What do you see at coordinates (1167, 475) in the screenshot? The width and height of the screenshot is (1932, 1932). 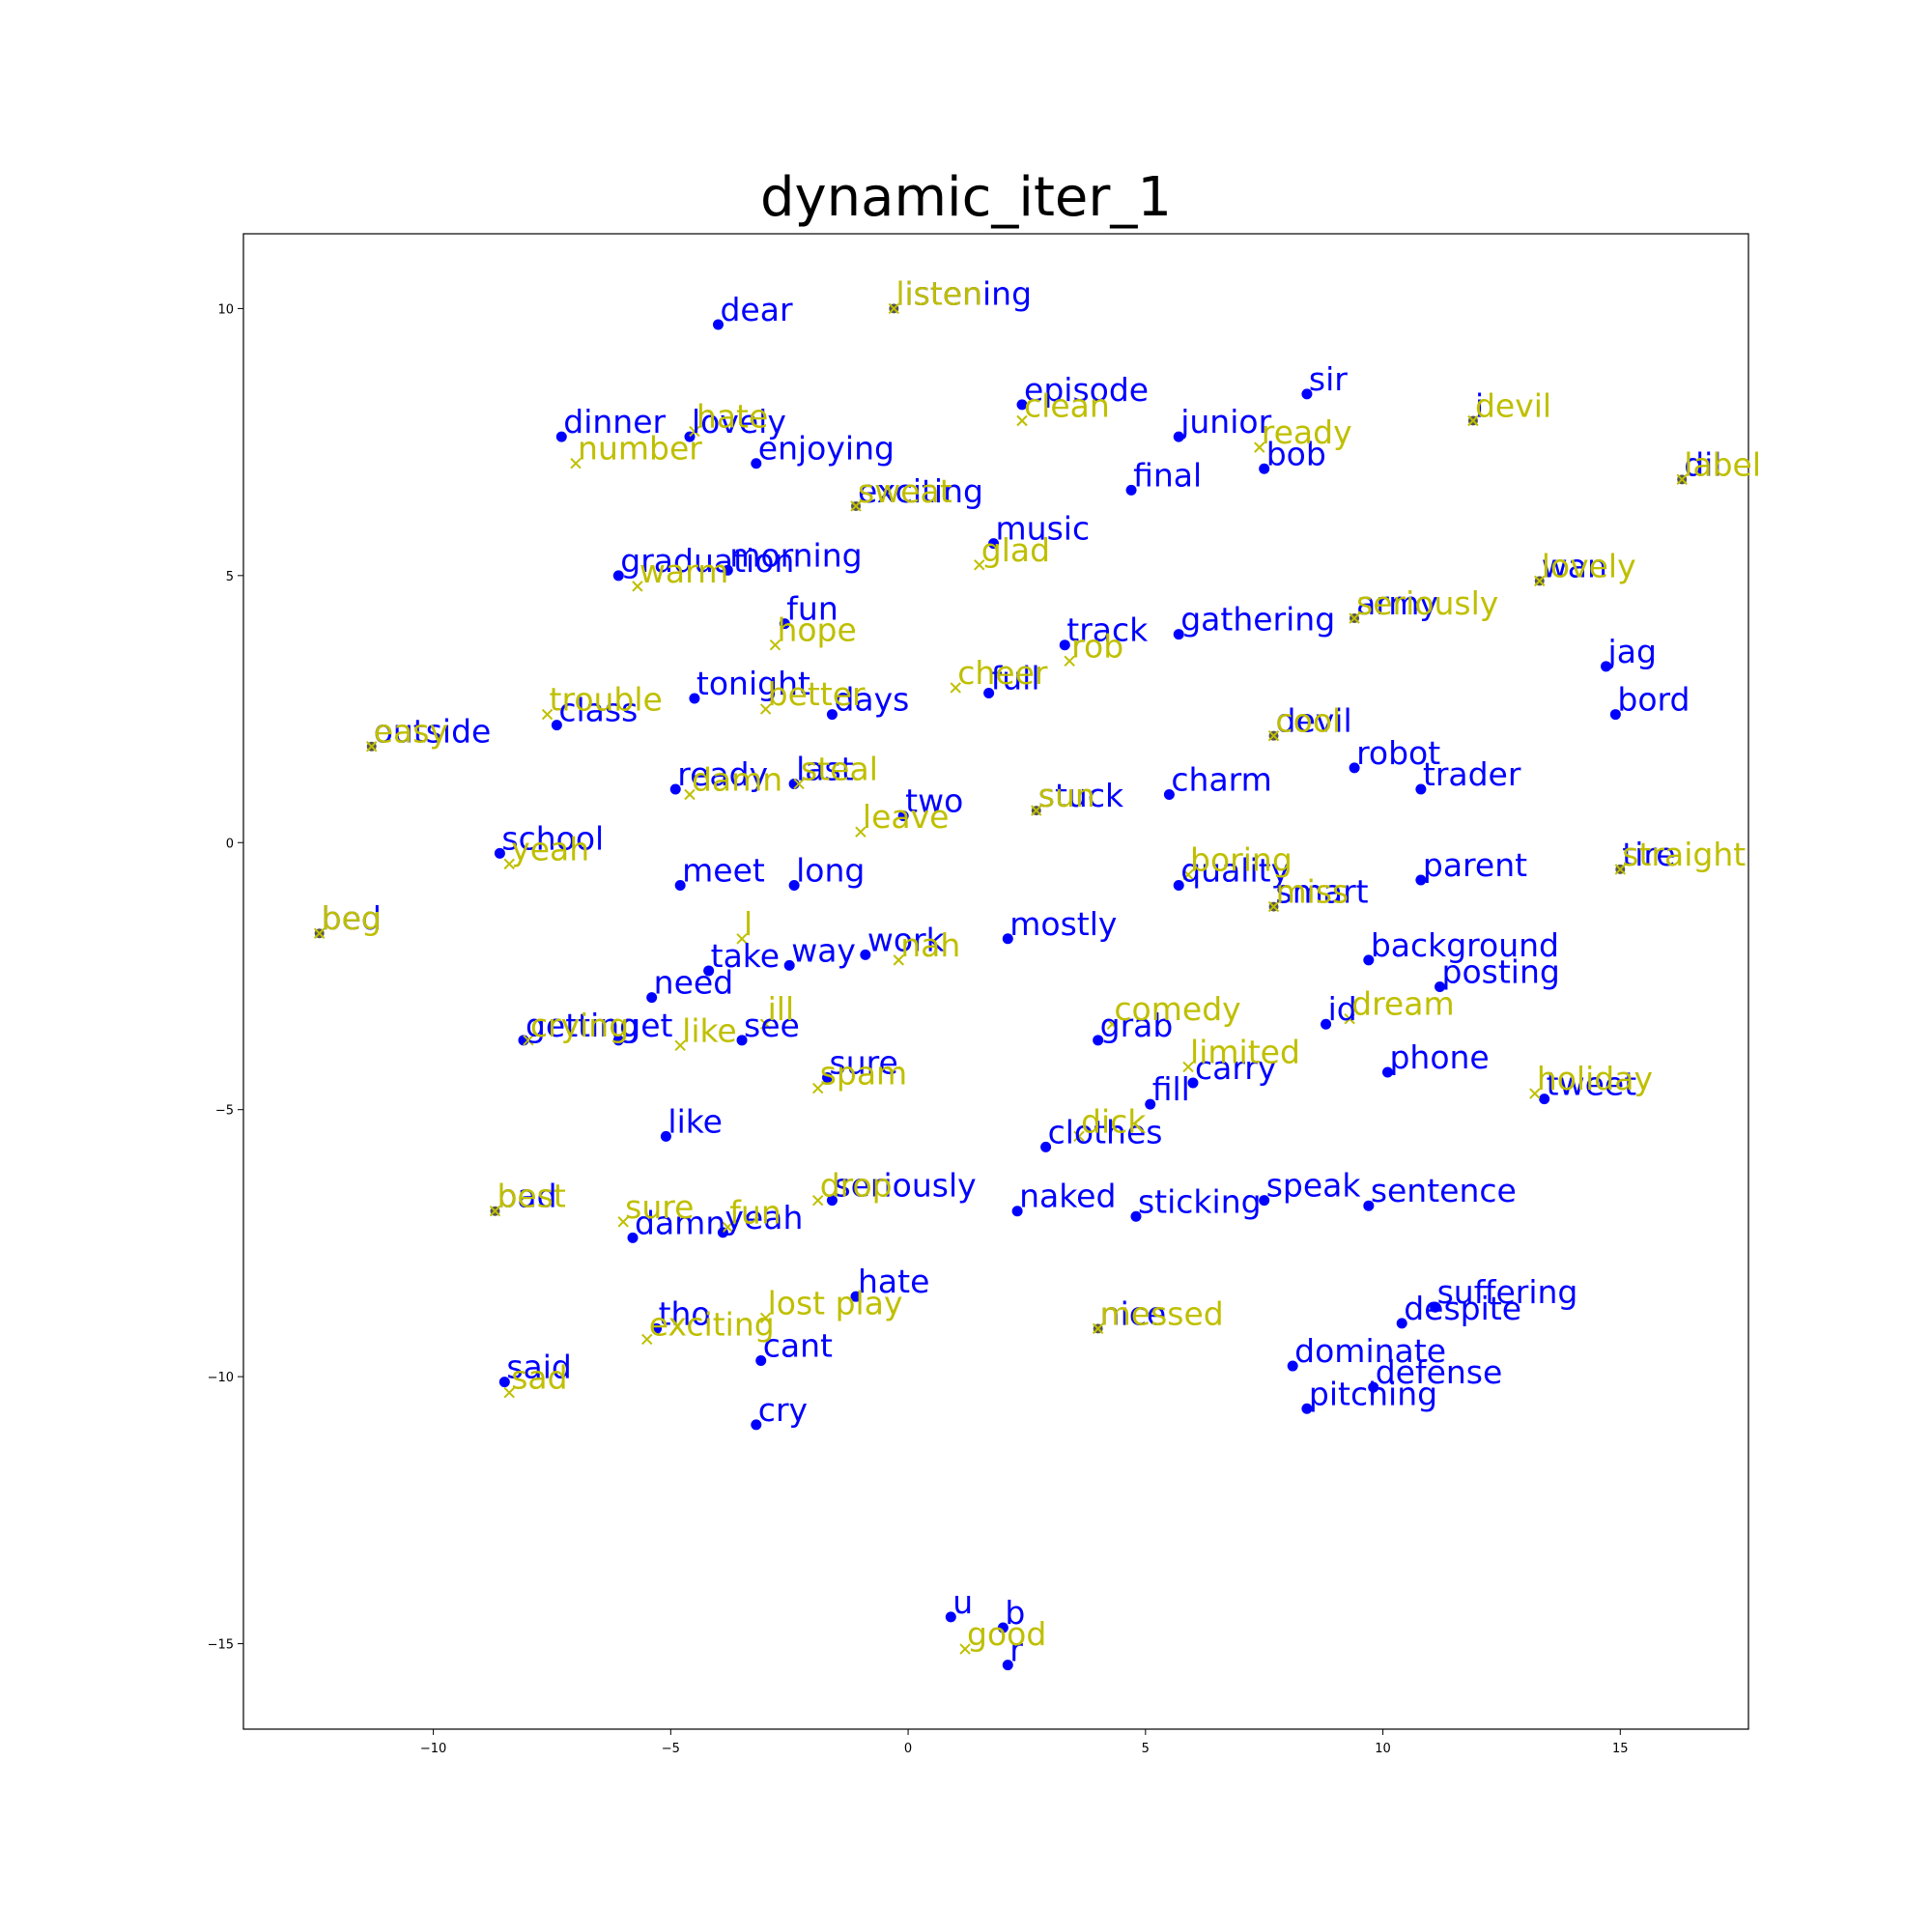 I see `blue-word-label: final` at bounding box center [1167, 475].